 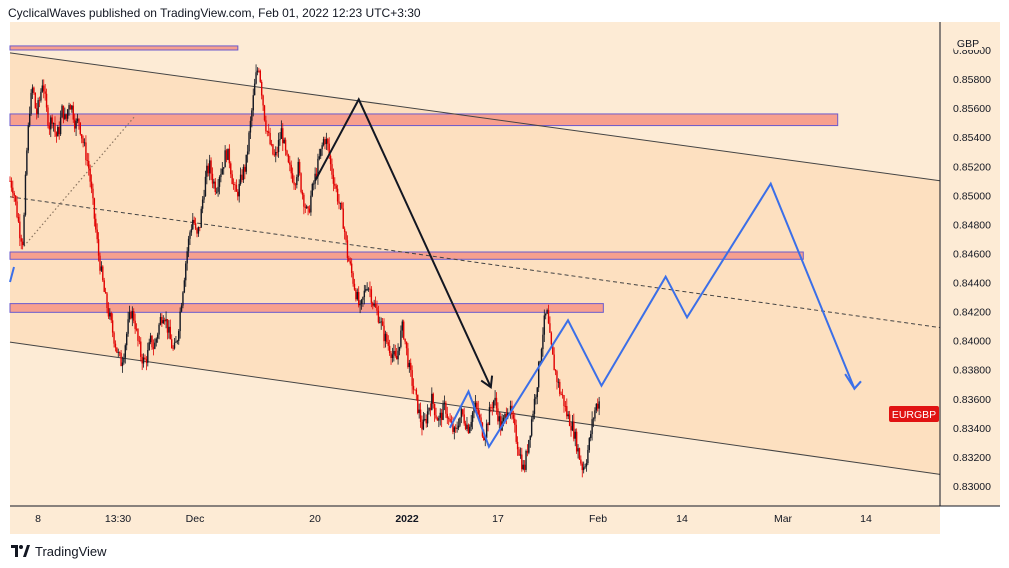 What do you see at coordinates (453, 519) in the screenshot?
I see `time-axis: 8 13:30 Dec 20 2022 17 Feb 14 Mar 14` at bounding box center [453, 519].